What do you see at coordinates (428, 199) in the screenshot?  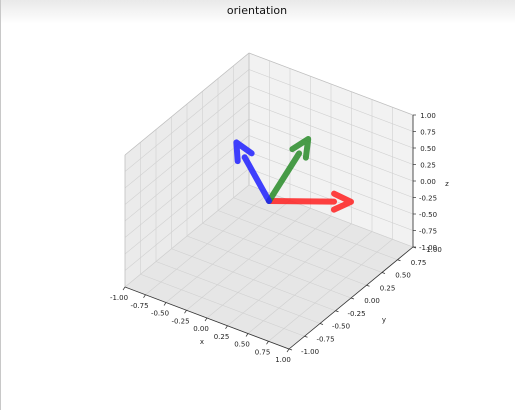 I see `z-tick-label: -0.25` at bounding box center [428, 199].